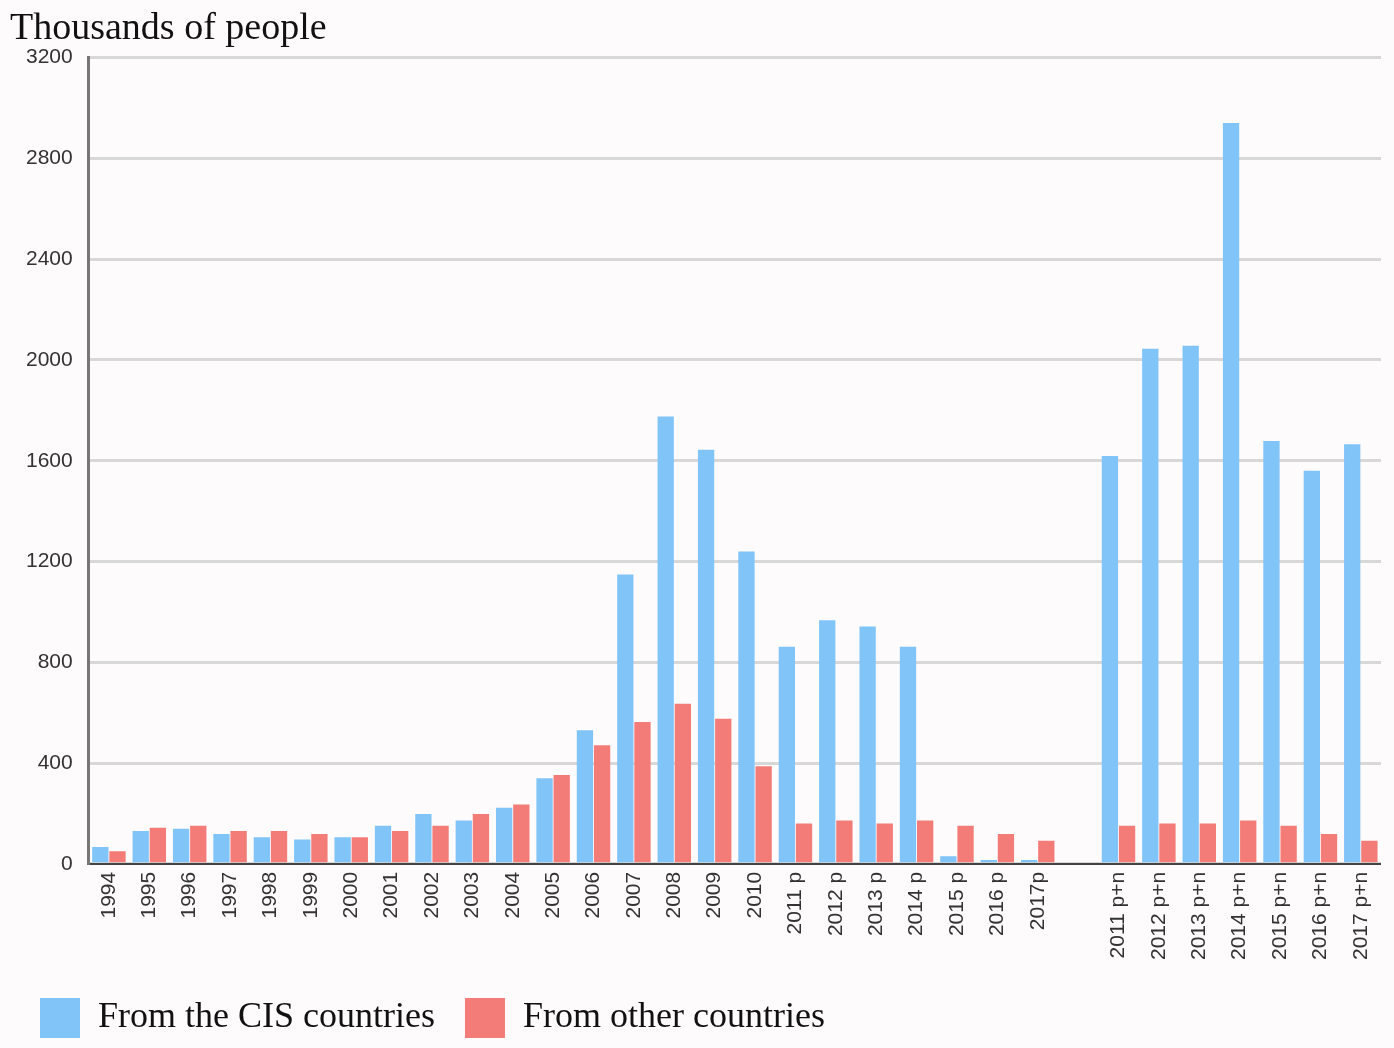  Describe the element at coordinates (55, 661) in the screenshot. I see `y-tick-label: 800` at that location.